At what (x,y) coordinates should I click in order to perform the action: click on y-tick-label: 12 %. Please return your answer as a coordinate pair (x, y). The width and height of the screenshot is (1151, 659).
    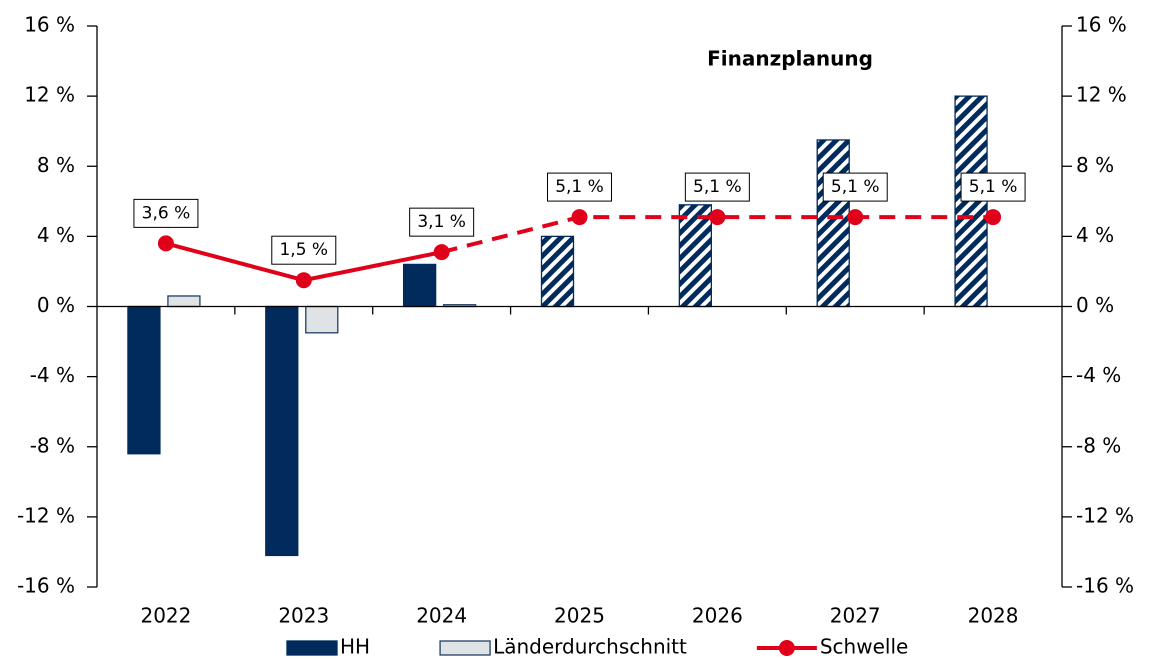
    Looking at the image, I should click on (49, 95).